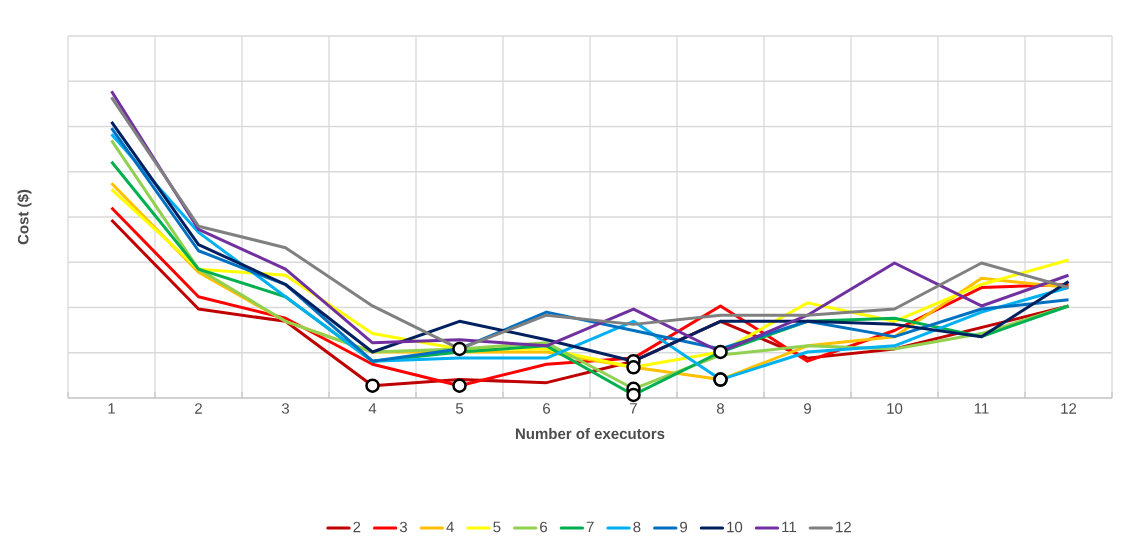 Image resolution: width=1138 pixels, height=555 pixels. I want to click on legend-label: 6, so click(544, 527).